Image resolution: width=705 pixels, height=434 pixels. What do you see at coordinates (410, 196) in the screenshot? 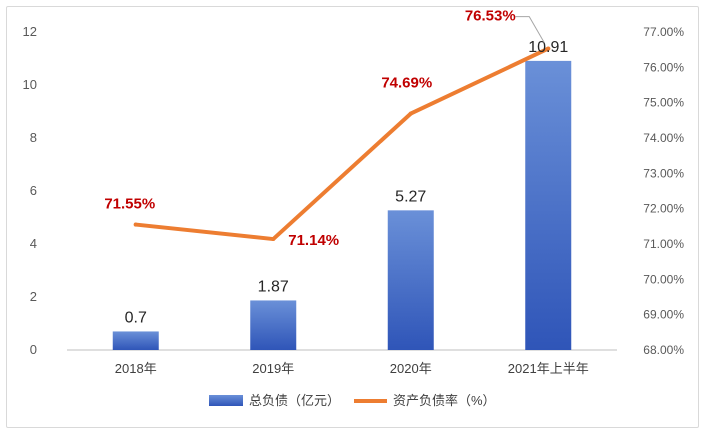
I see `bar-value-label: 5.27` at bounding box center [410, 196].